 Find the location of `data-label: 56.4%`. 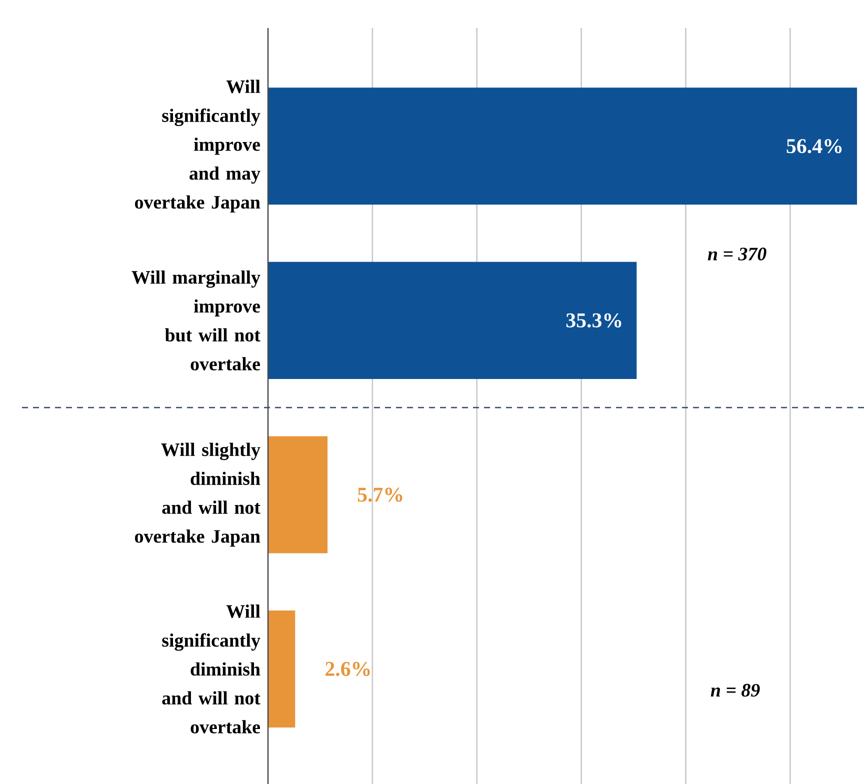

data-label: 56.4% is located at coordinates (814, 146).